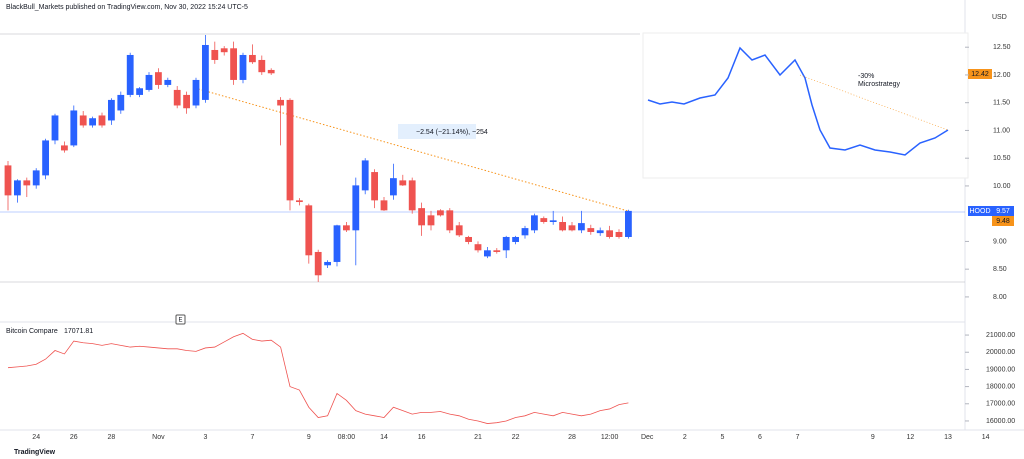 This screenshot has width=1024, height=459. I want to click on compare-last: 17071.81, so click(78, 331).